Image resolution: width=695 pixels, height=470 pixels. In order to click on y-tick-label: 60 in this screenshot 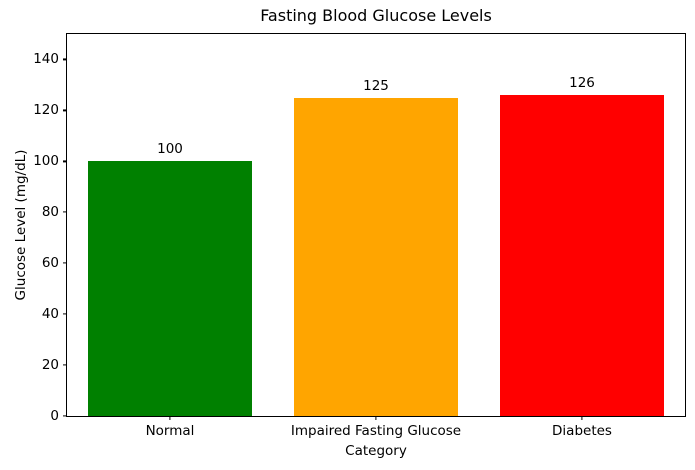, I will do `click(50, 263)`.